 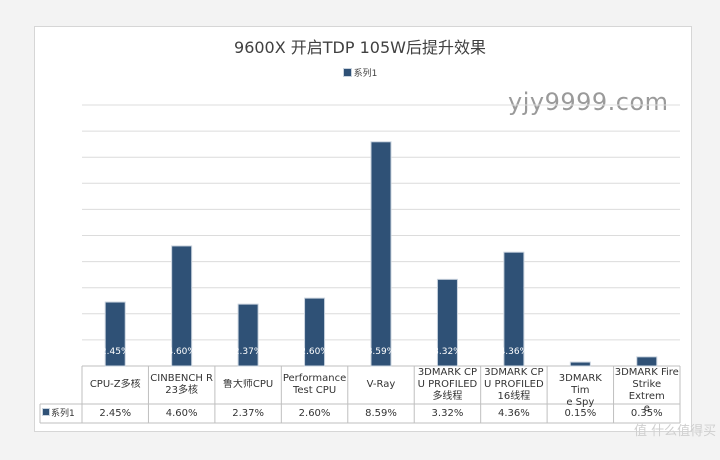 I want to click on category-label: 3DMARK CP U PROFILED 16线程, so click(x=514, y=384).